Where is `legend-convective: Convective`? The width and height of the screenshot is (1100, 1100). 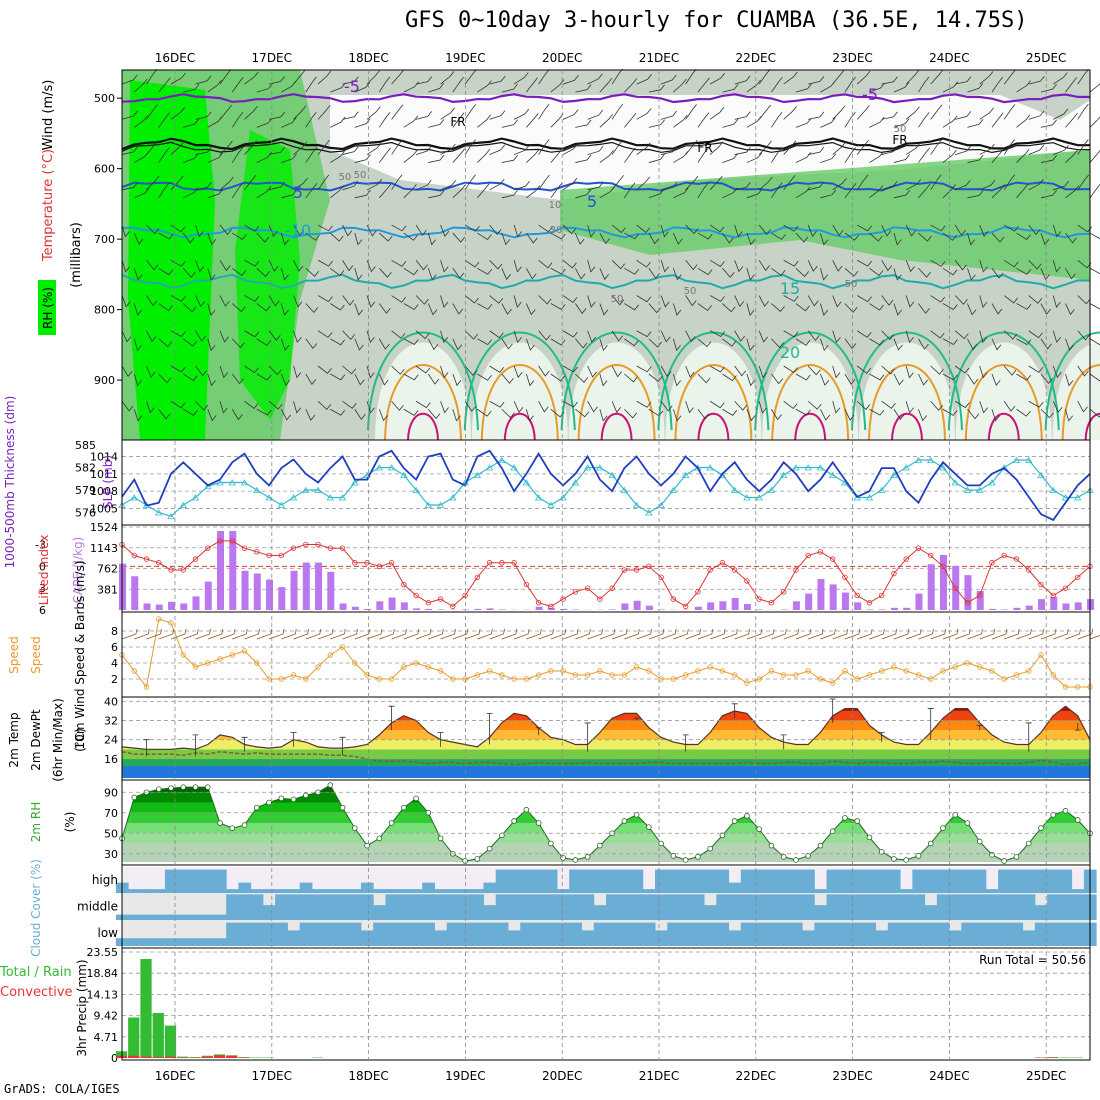 legend-convective: Convective is located at coordinates (36, 992).